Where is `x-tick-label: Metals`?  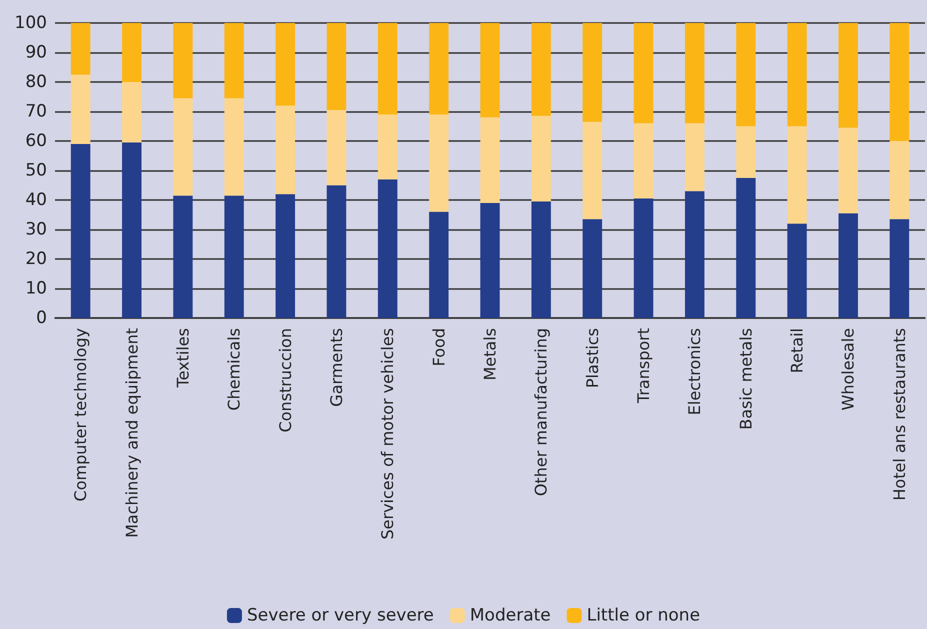 x-tick-label: Metals is located at coordinates (490, 354).